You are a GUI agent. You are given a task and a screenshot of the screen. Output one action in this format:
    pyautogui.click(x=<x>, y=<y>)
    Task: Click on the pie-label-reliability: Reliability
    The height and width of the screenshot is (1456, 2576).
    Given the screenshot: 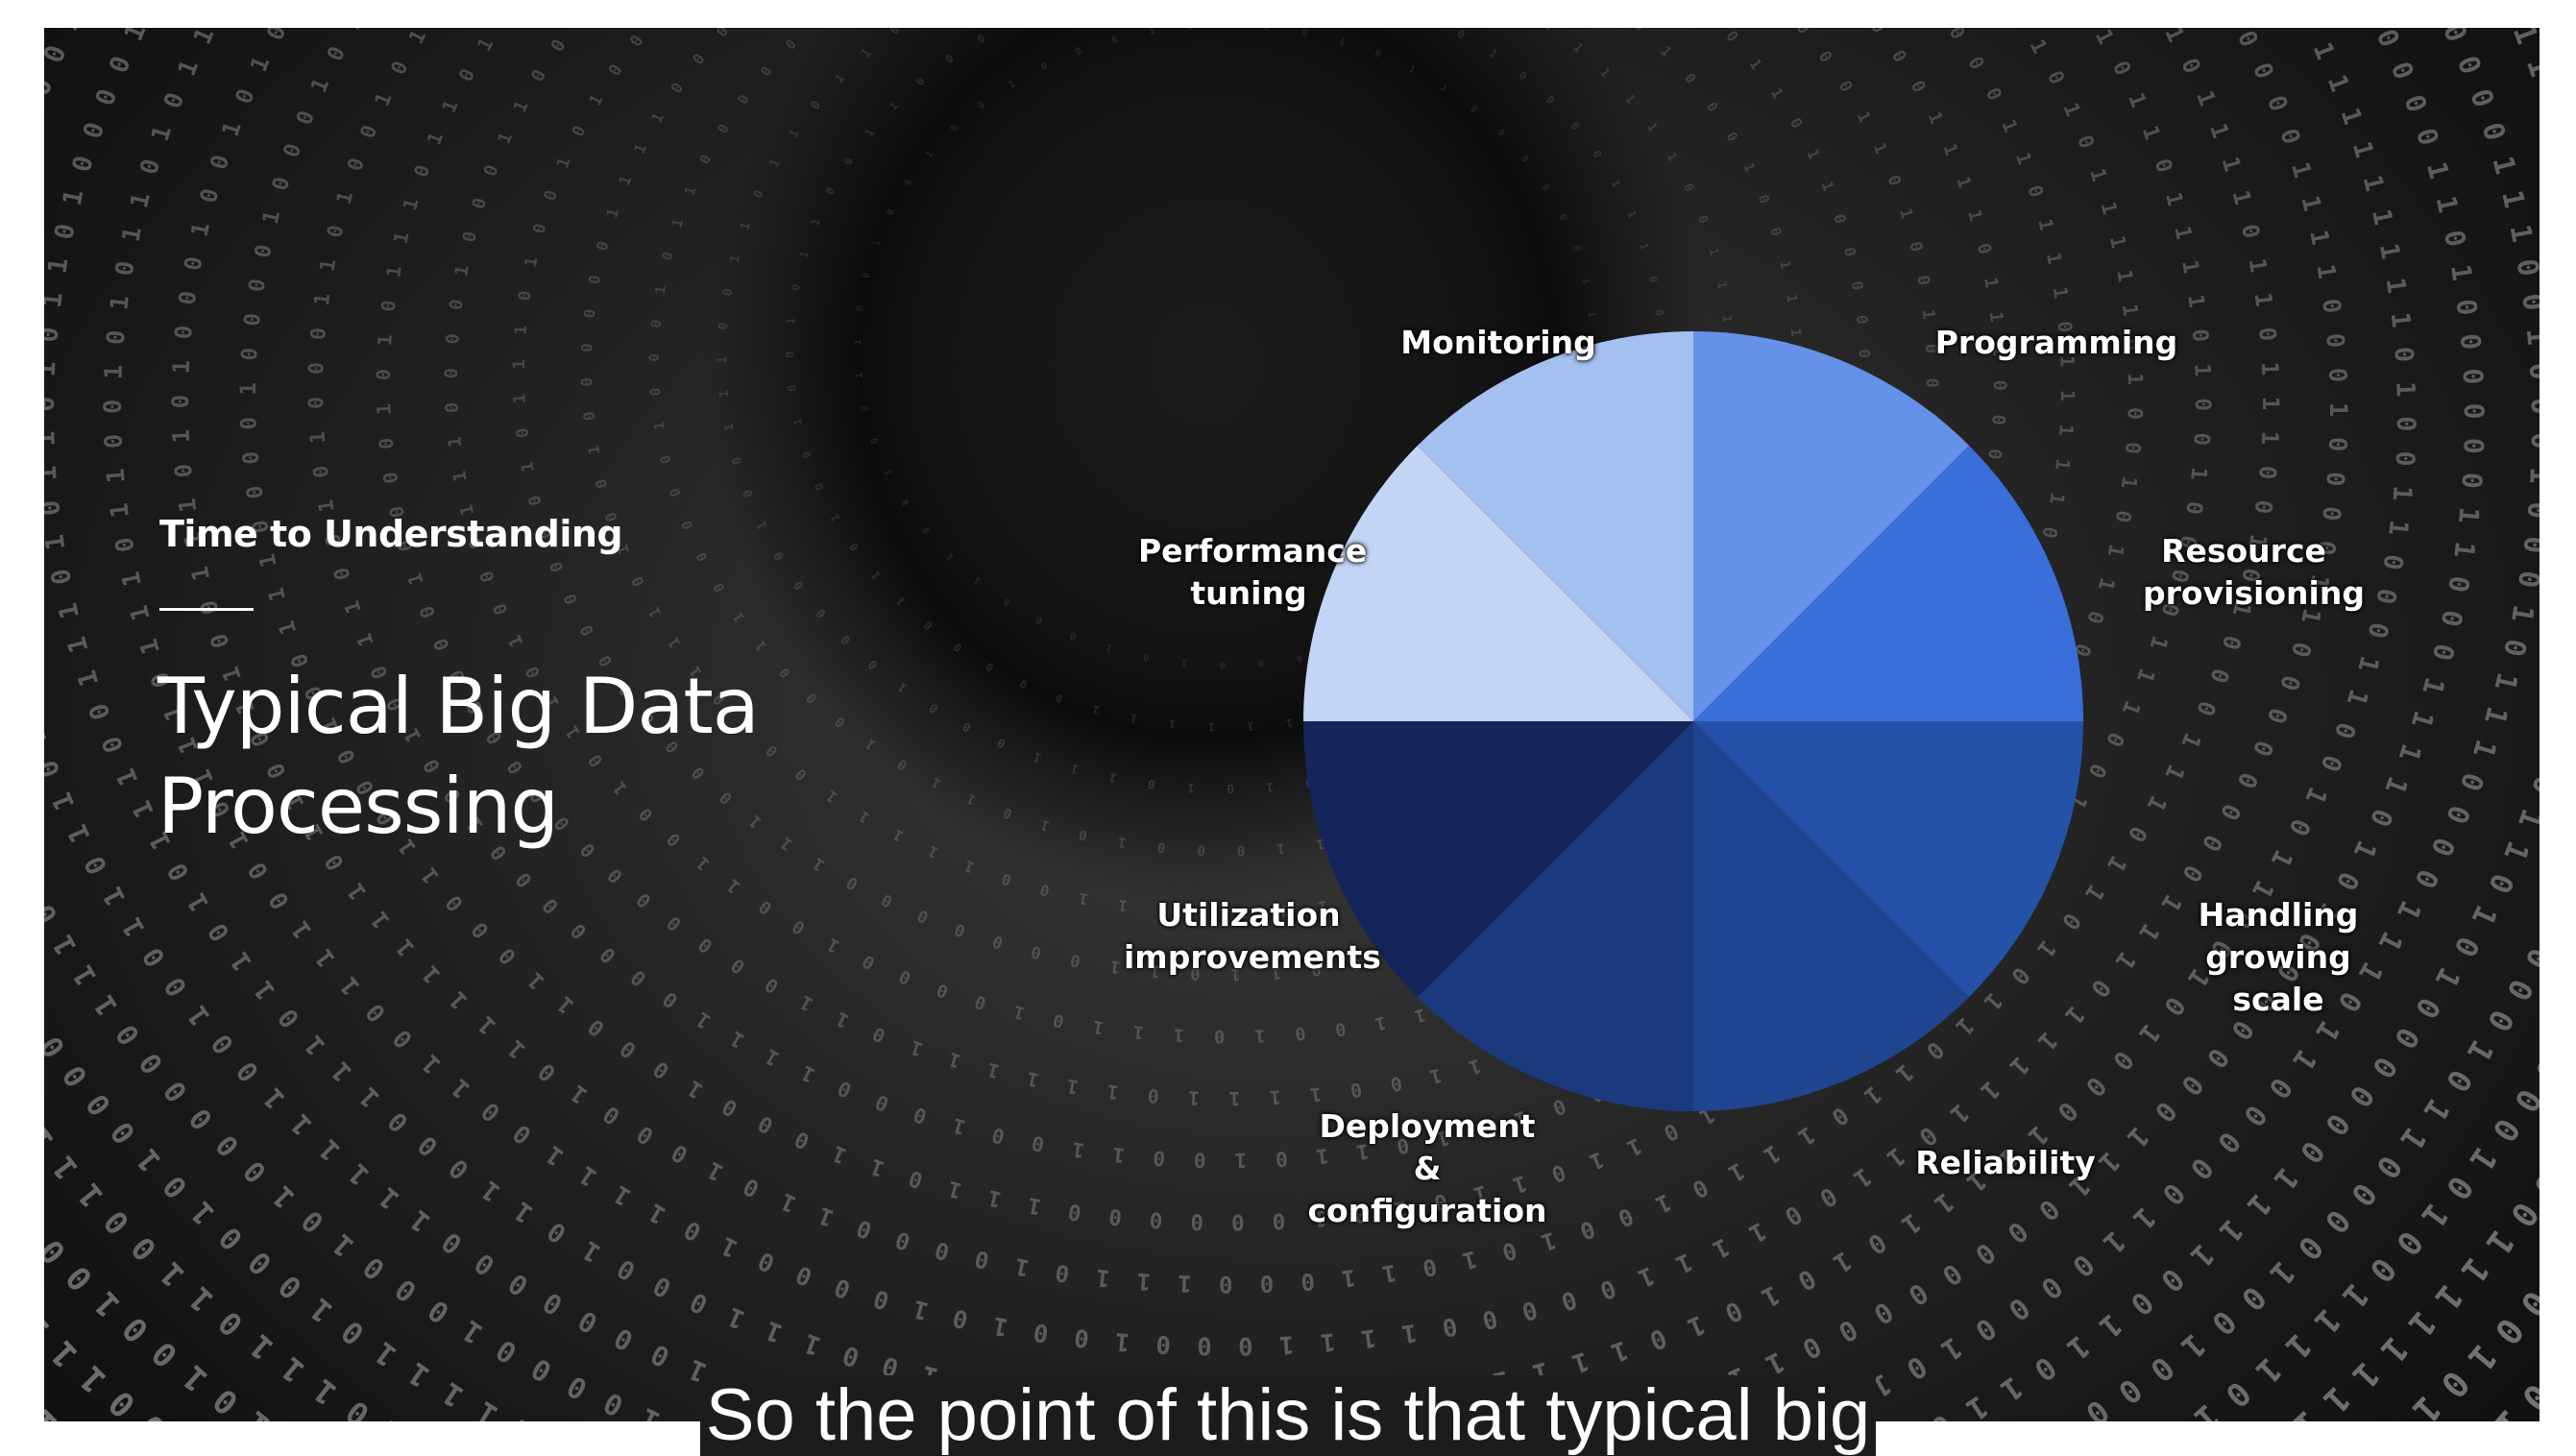 What is the action you would take?
    pyautogui.click(x=2005, y=1163)
    